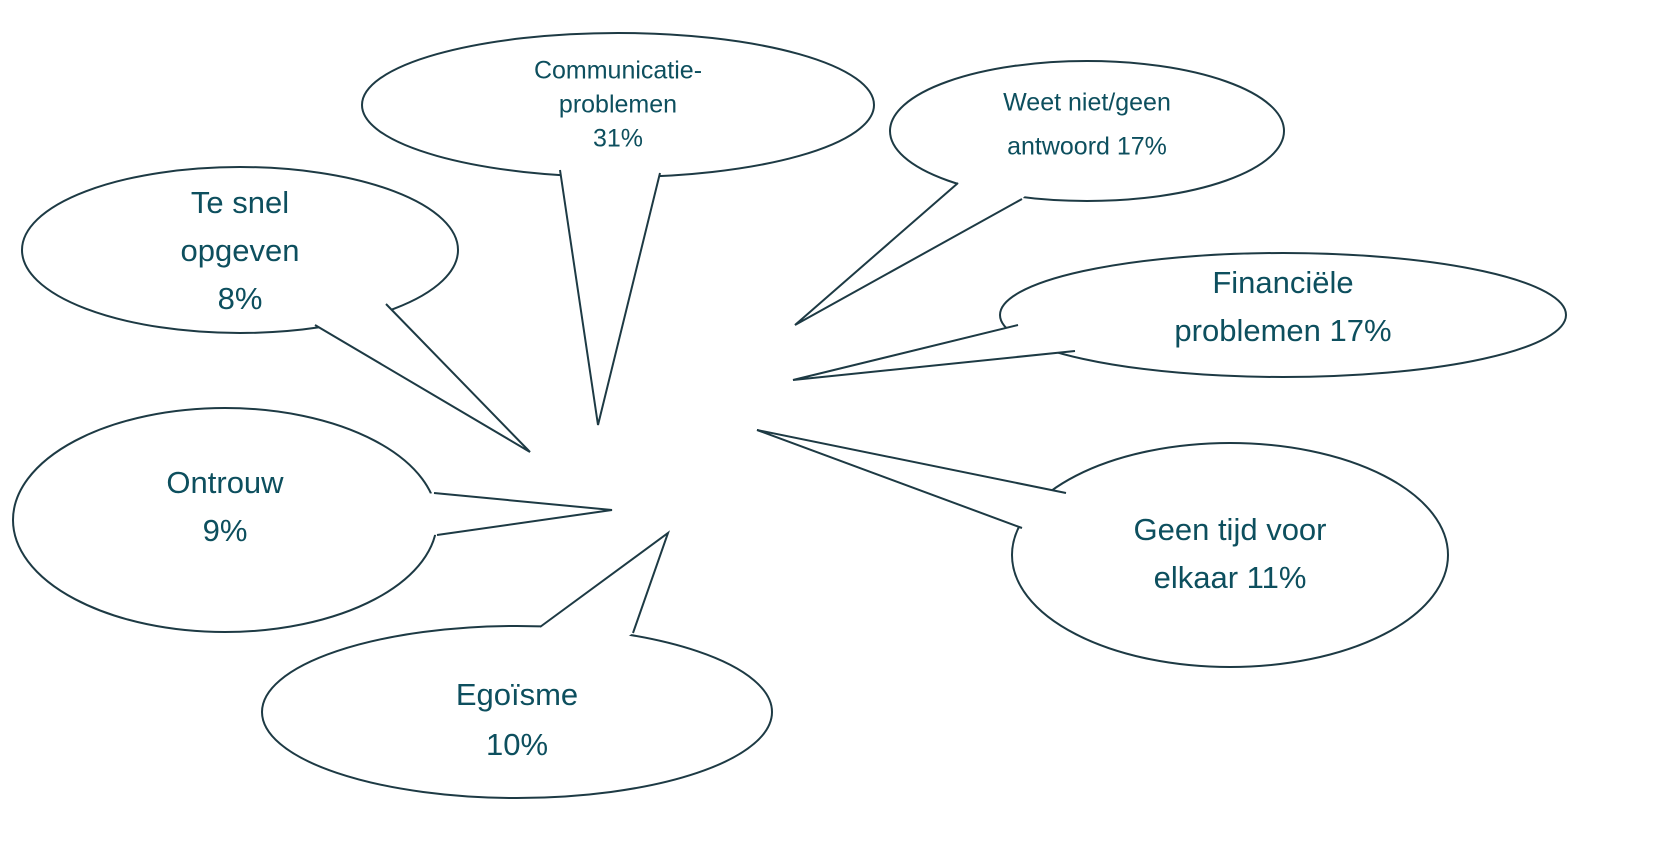 This screenshot has width=1659, height=846. I want to click on speech-bubble: Financiële problemen 17%, so click(1179, 316).